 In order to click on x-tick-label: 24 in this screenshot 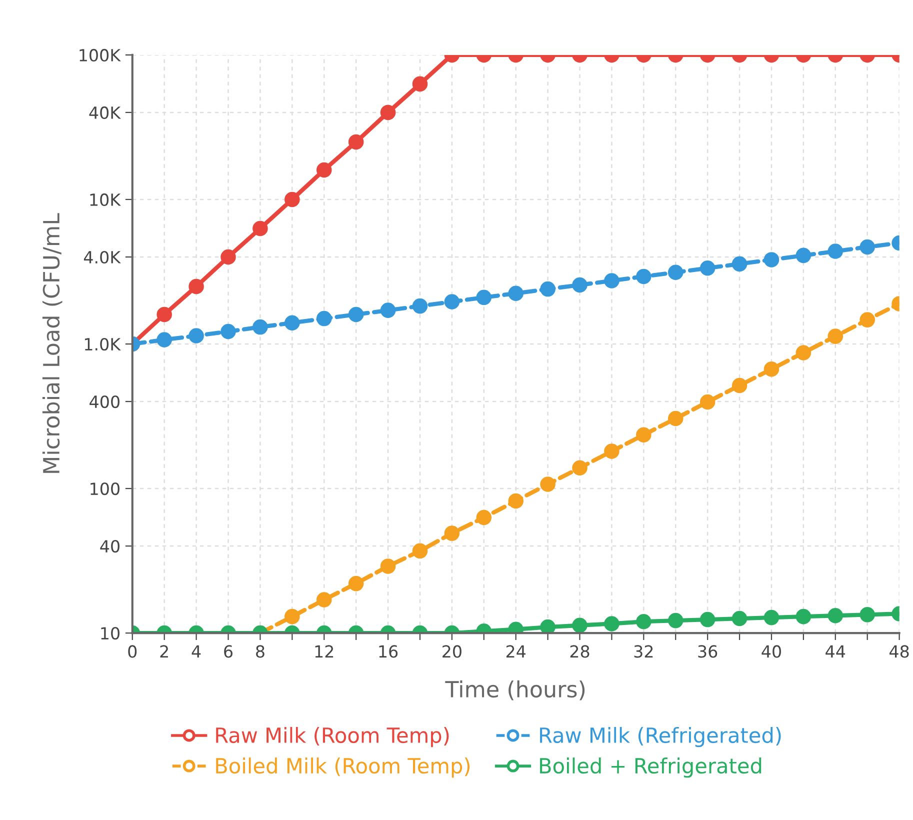, I will do `click(516, 651)`.